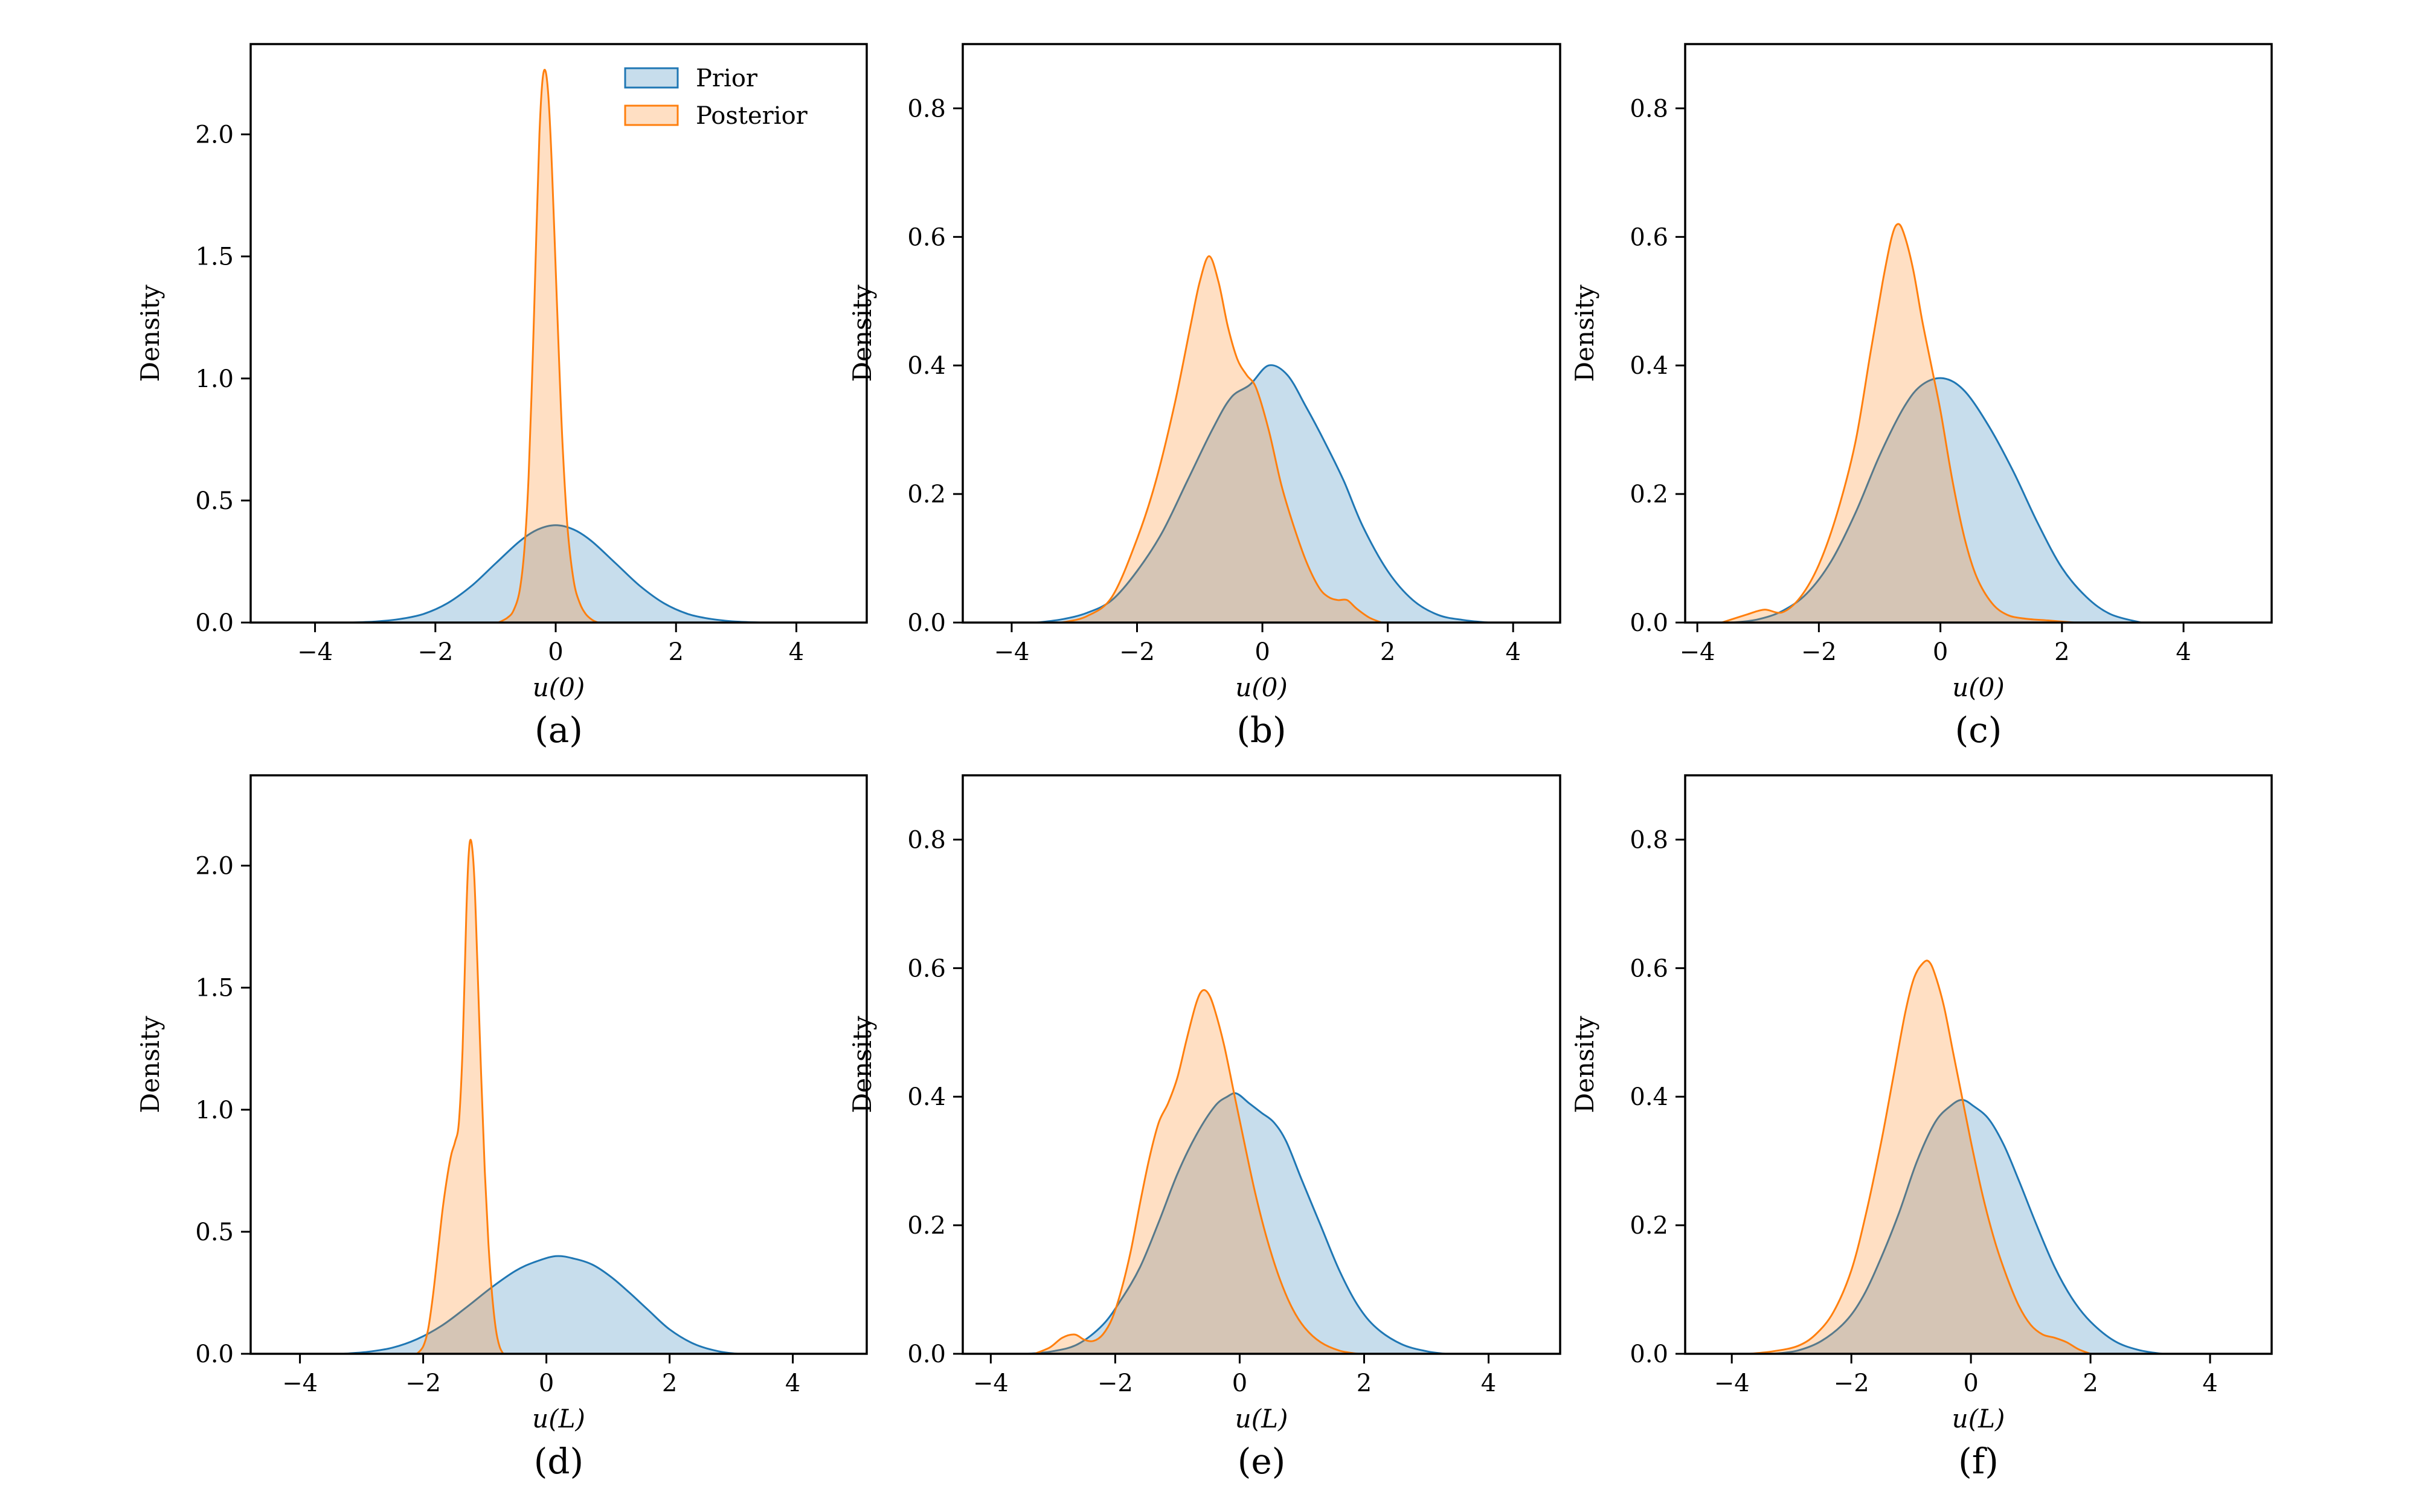 The image size is (2416, 1512). I want to click on legend-swatch-posterior, so click(651, 115).